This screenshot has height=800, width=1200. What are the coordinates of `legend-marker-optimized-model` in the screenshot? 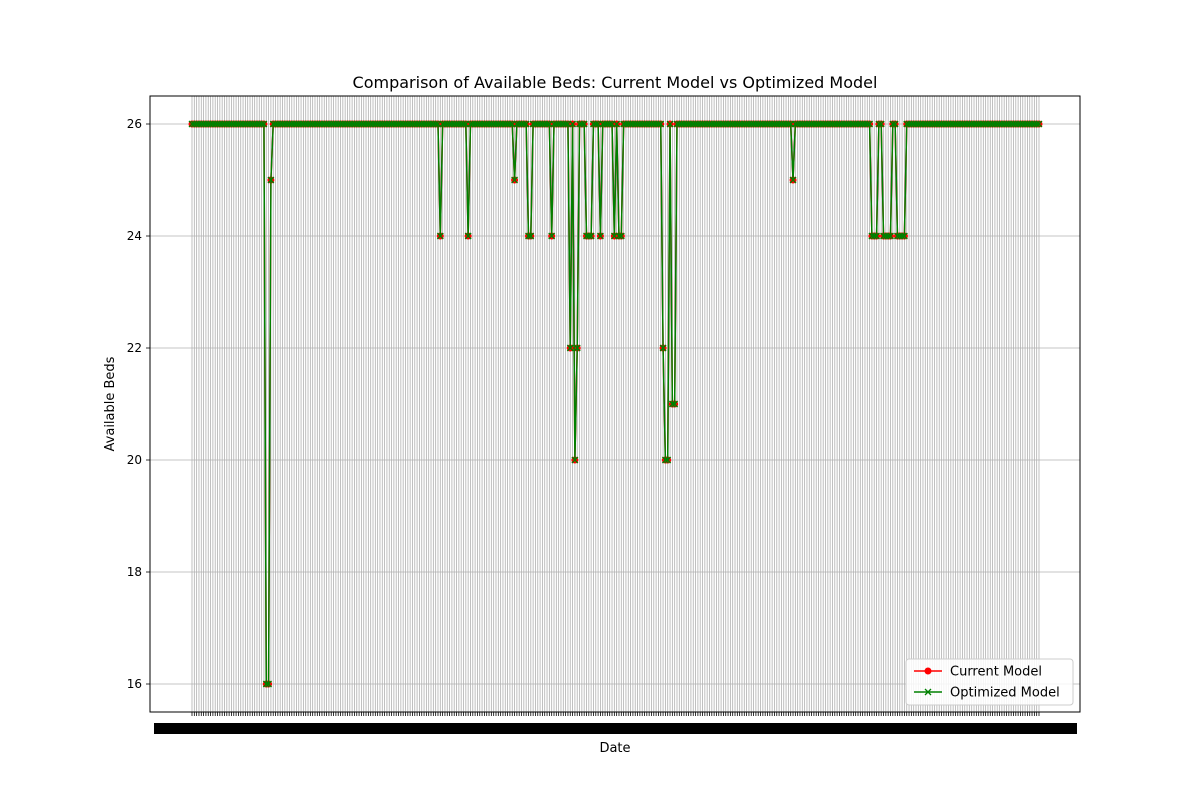 It's located at (928, 692).